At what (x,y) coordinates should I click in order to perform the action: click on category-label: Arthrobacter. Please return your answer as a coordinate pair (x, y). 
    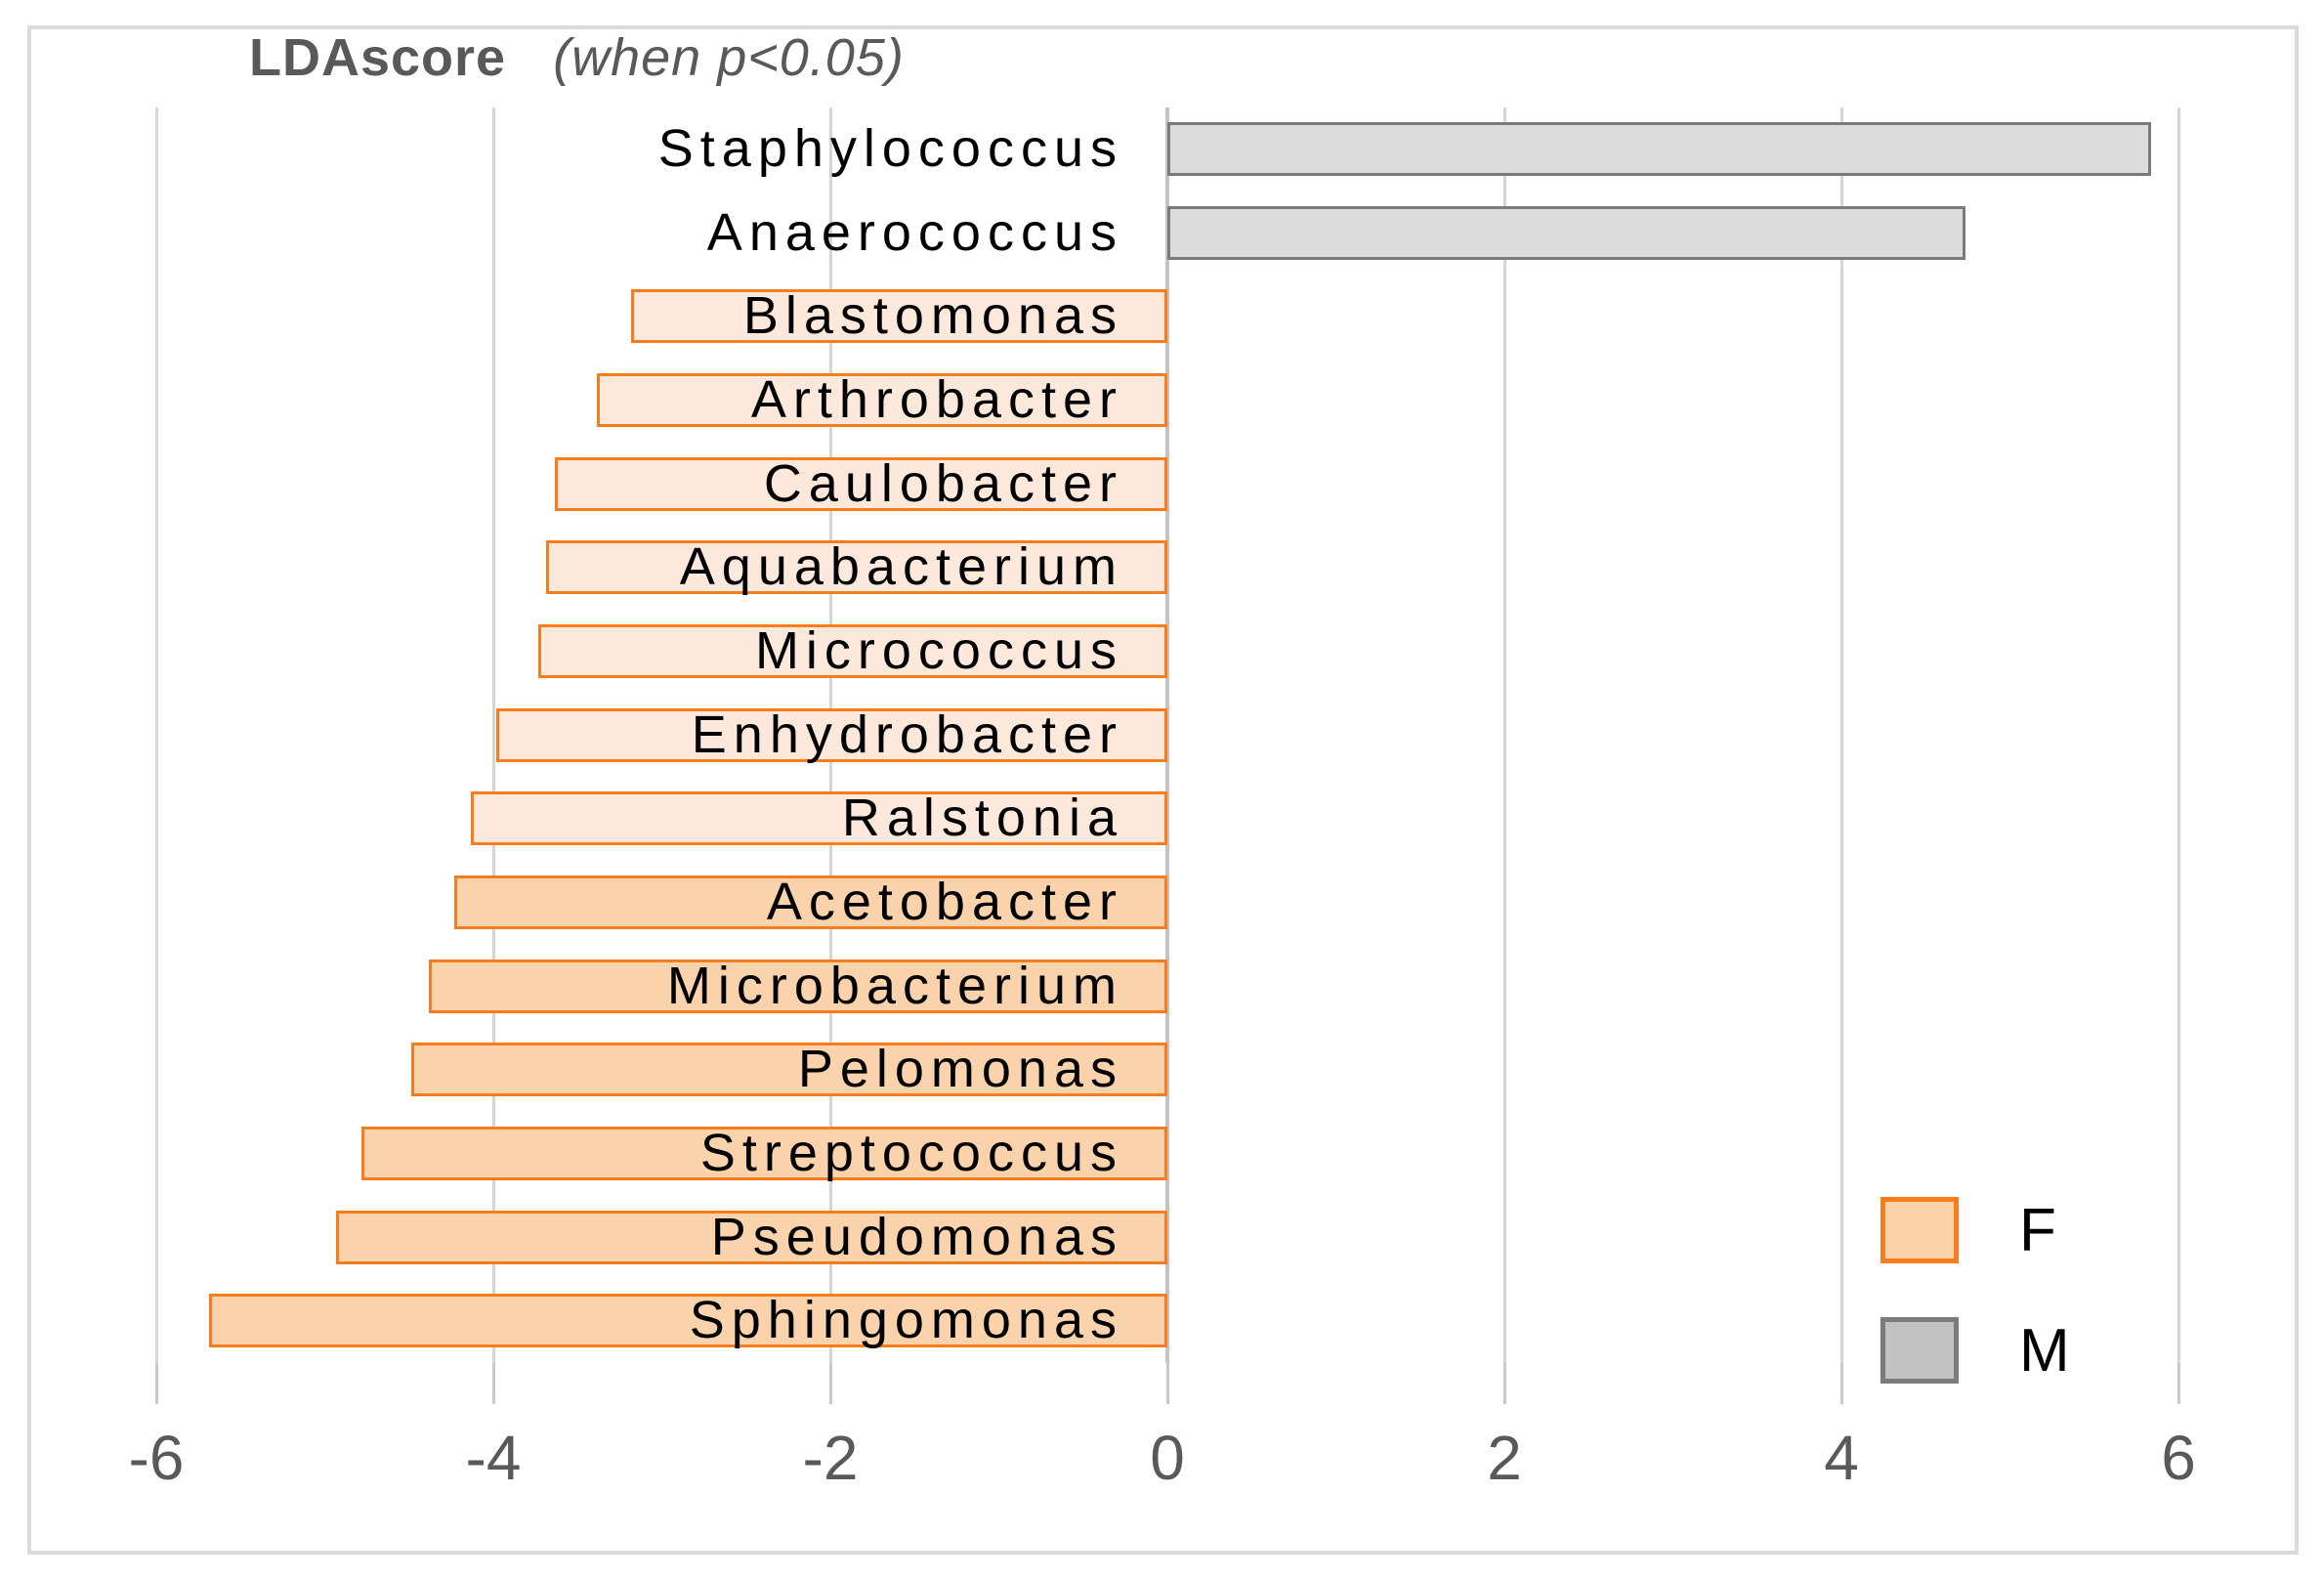
    Looking at the image, I should click on (936, 399).